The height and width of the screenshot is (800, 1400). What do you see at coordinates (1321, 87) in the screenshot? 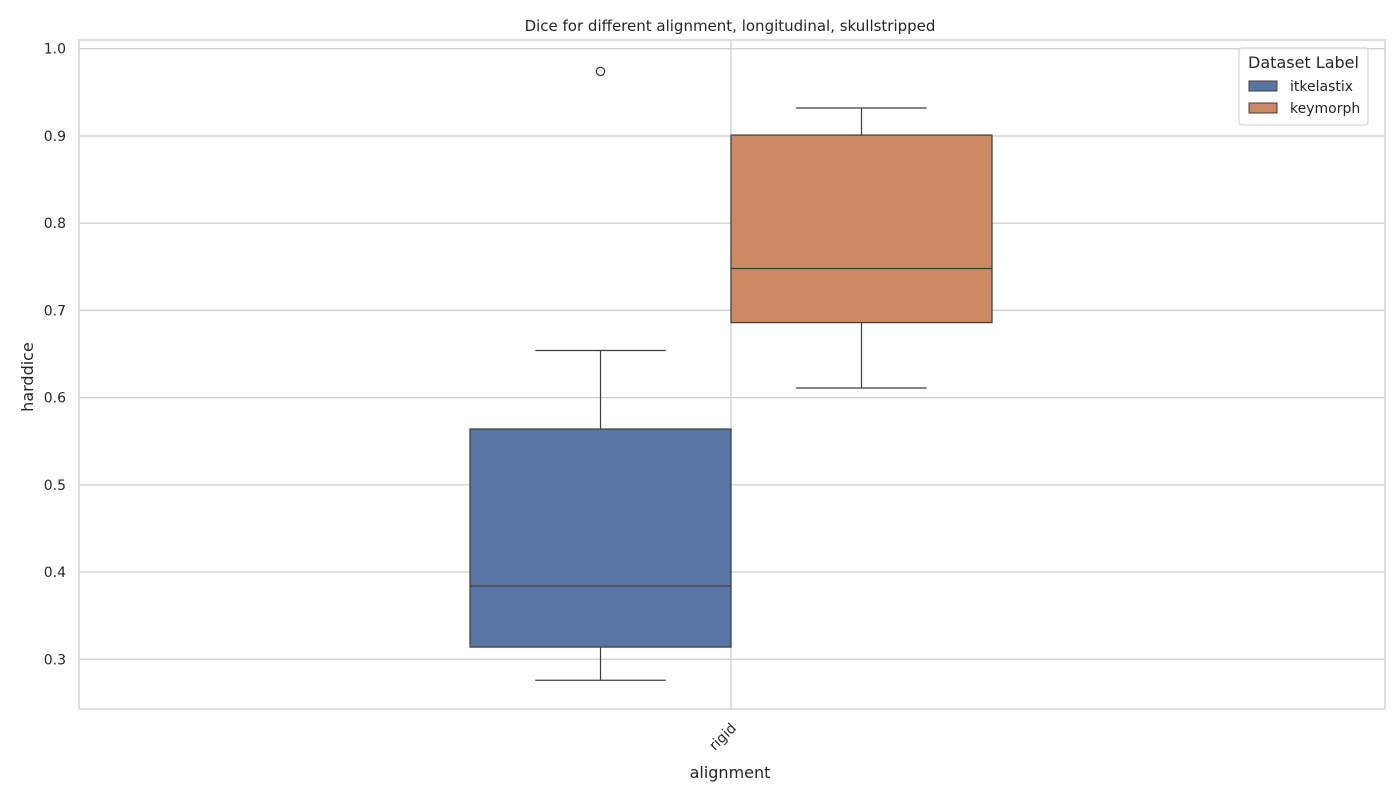
I see `legend-label-itkelastix: itkelastix` at bounding box center [1321, 87].